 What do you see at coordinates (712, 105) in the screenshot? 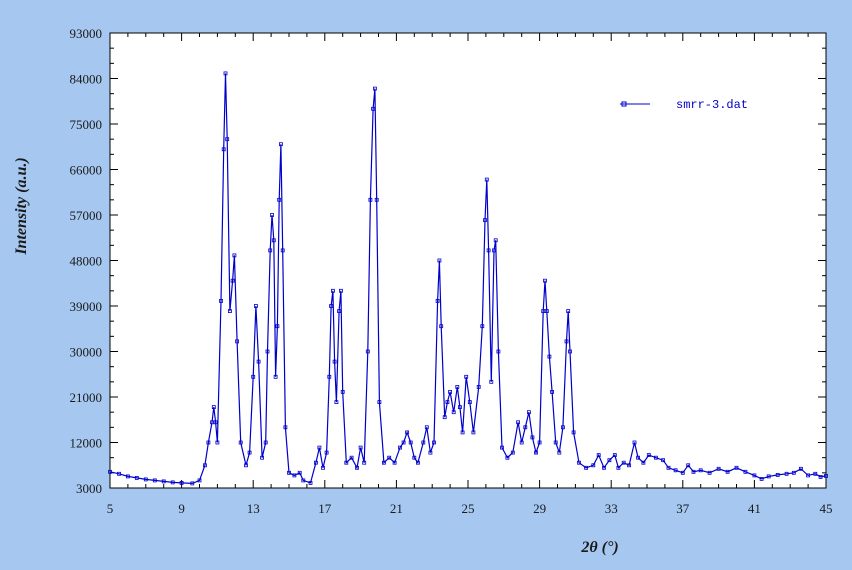
I see `legend-label: smrr-3.dat` at bounding box center [712, 105].